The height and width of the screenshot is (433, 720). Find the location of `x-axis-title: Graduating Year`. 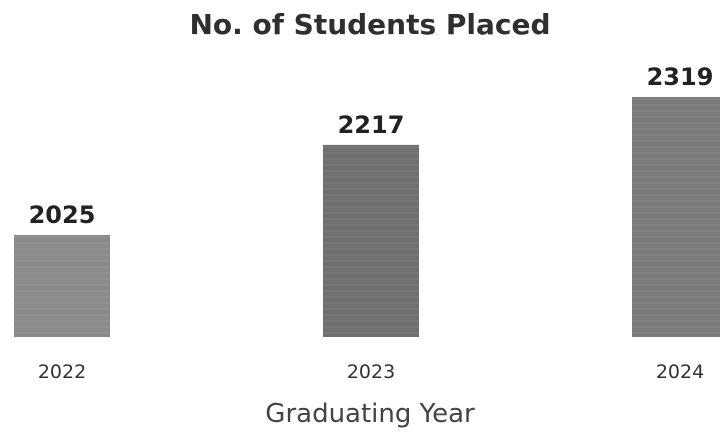

x-axis-title: Graduating Year is located at coordinates (370, 414).